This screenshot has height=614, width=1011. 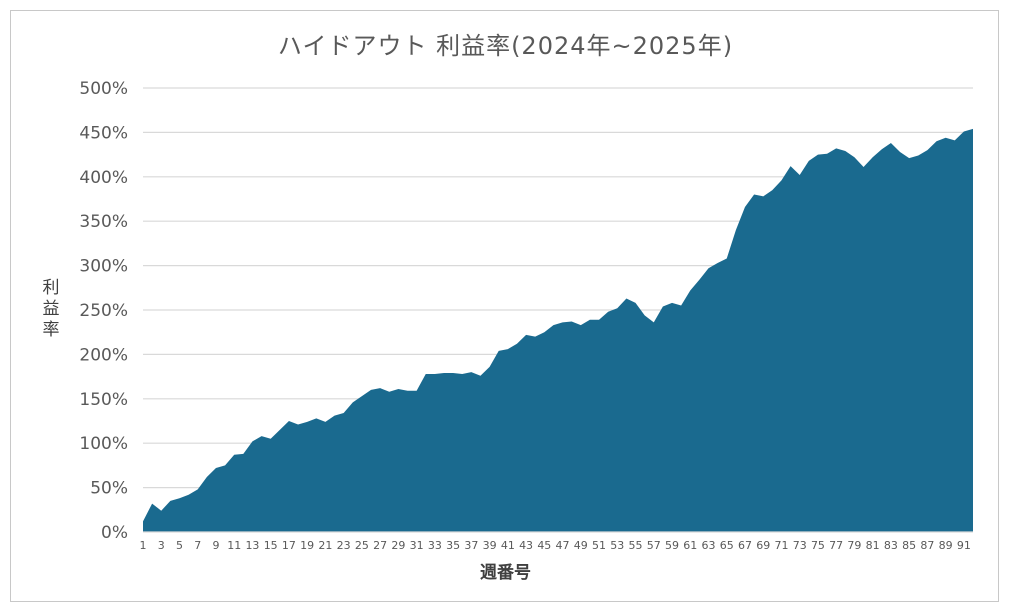 I want to click on x-tick-label: 31, so click(x=417, y=545).